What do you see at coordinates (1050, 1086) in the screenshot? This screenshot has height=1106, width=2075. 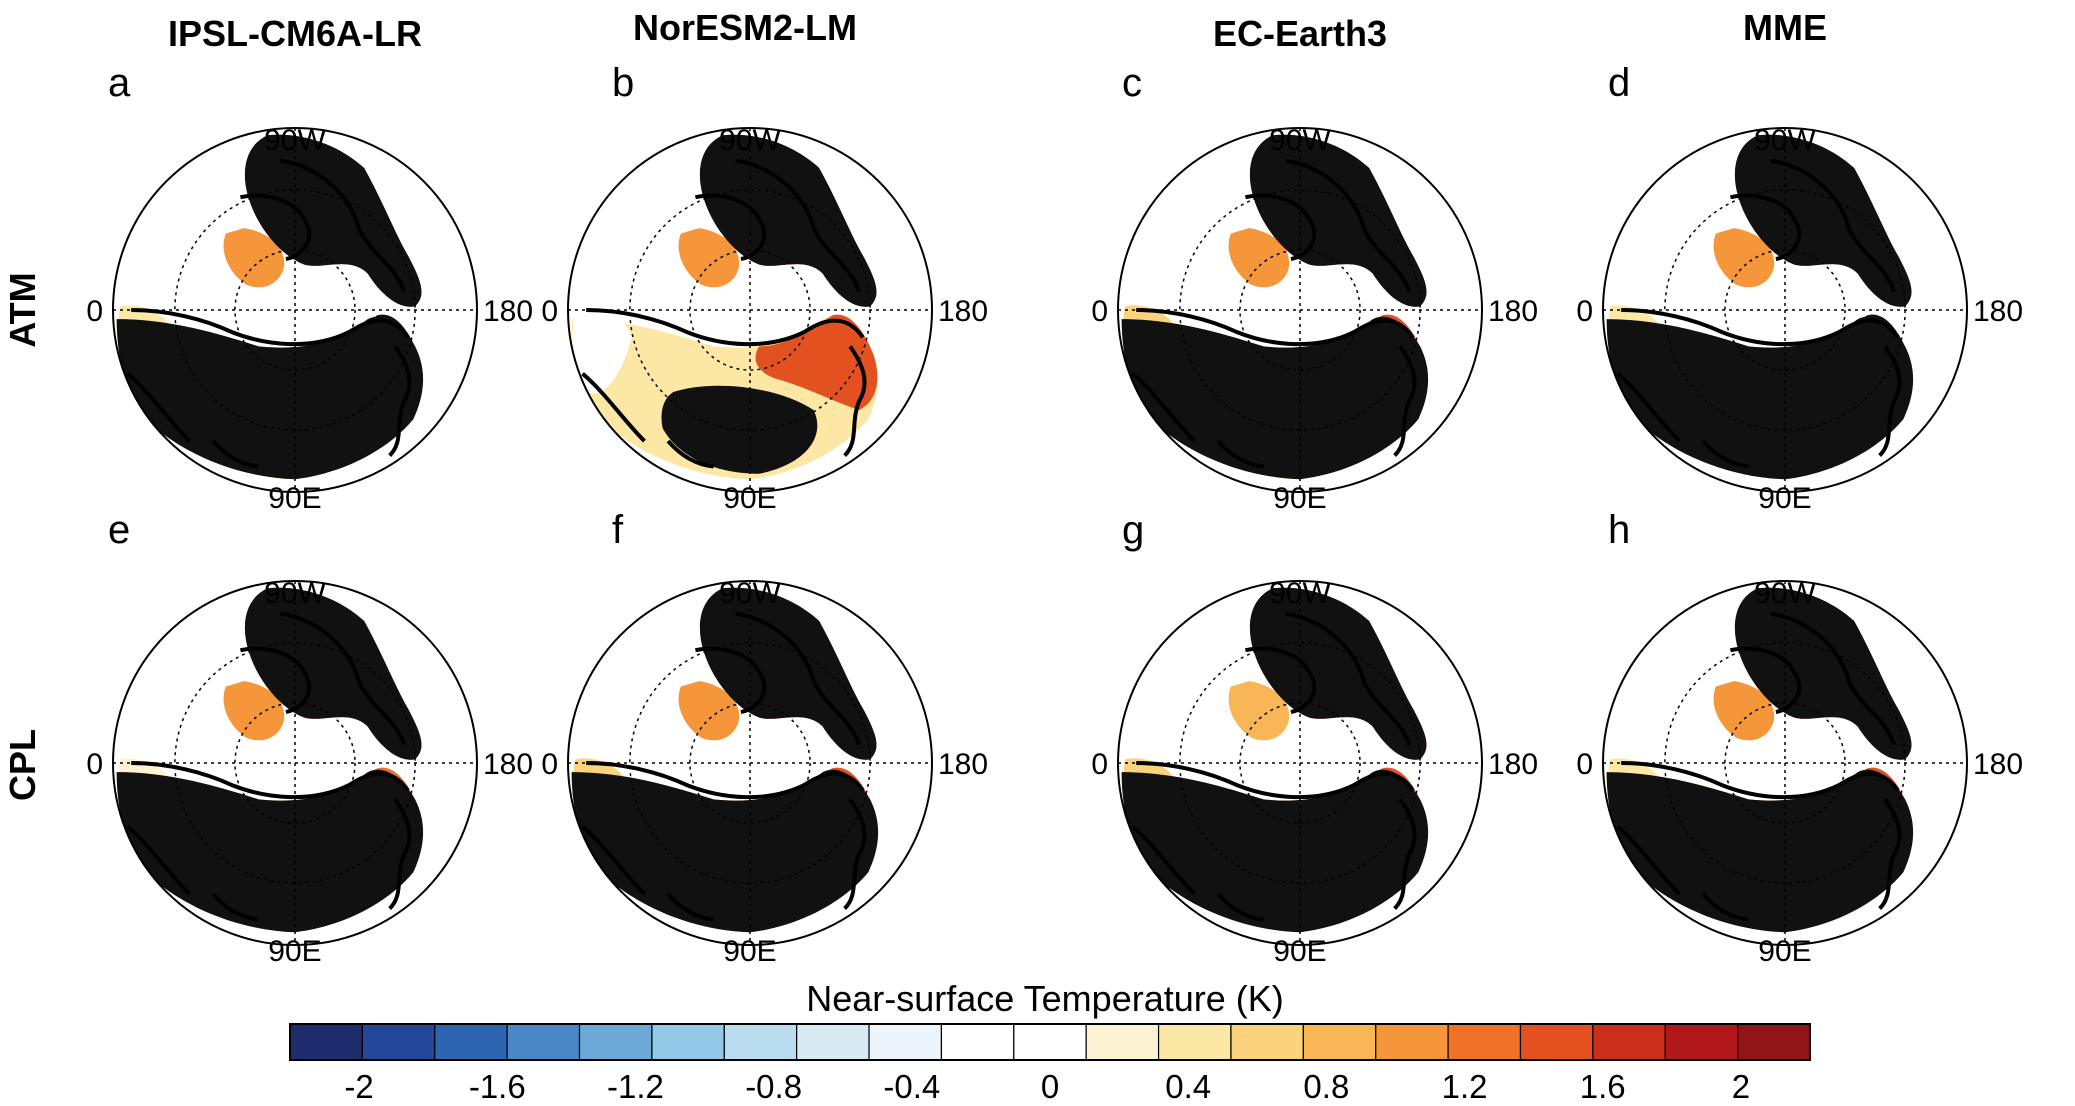 I see `colorbar-tick-label: 0` at bounding box center [1050, 1086].